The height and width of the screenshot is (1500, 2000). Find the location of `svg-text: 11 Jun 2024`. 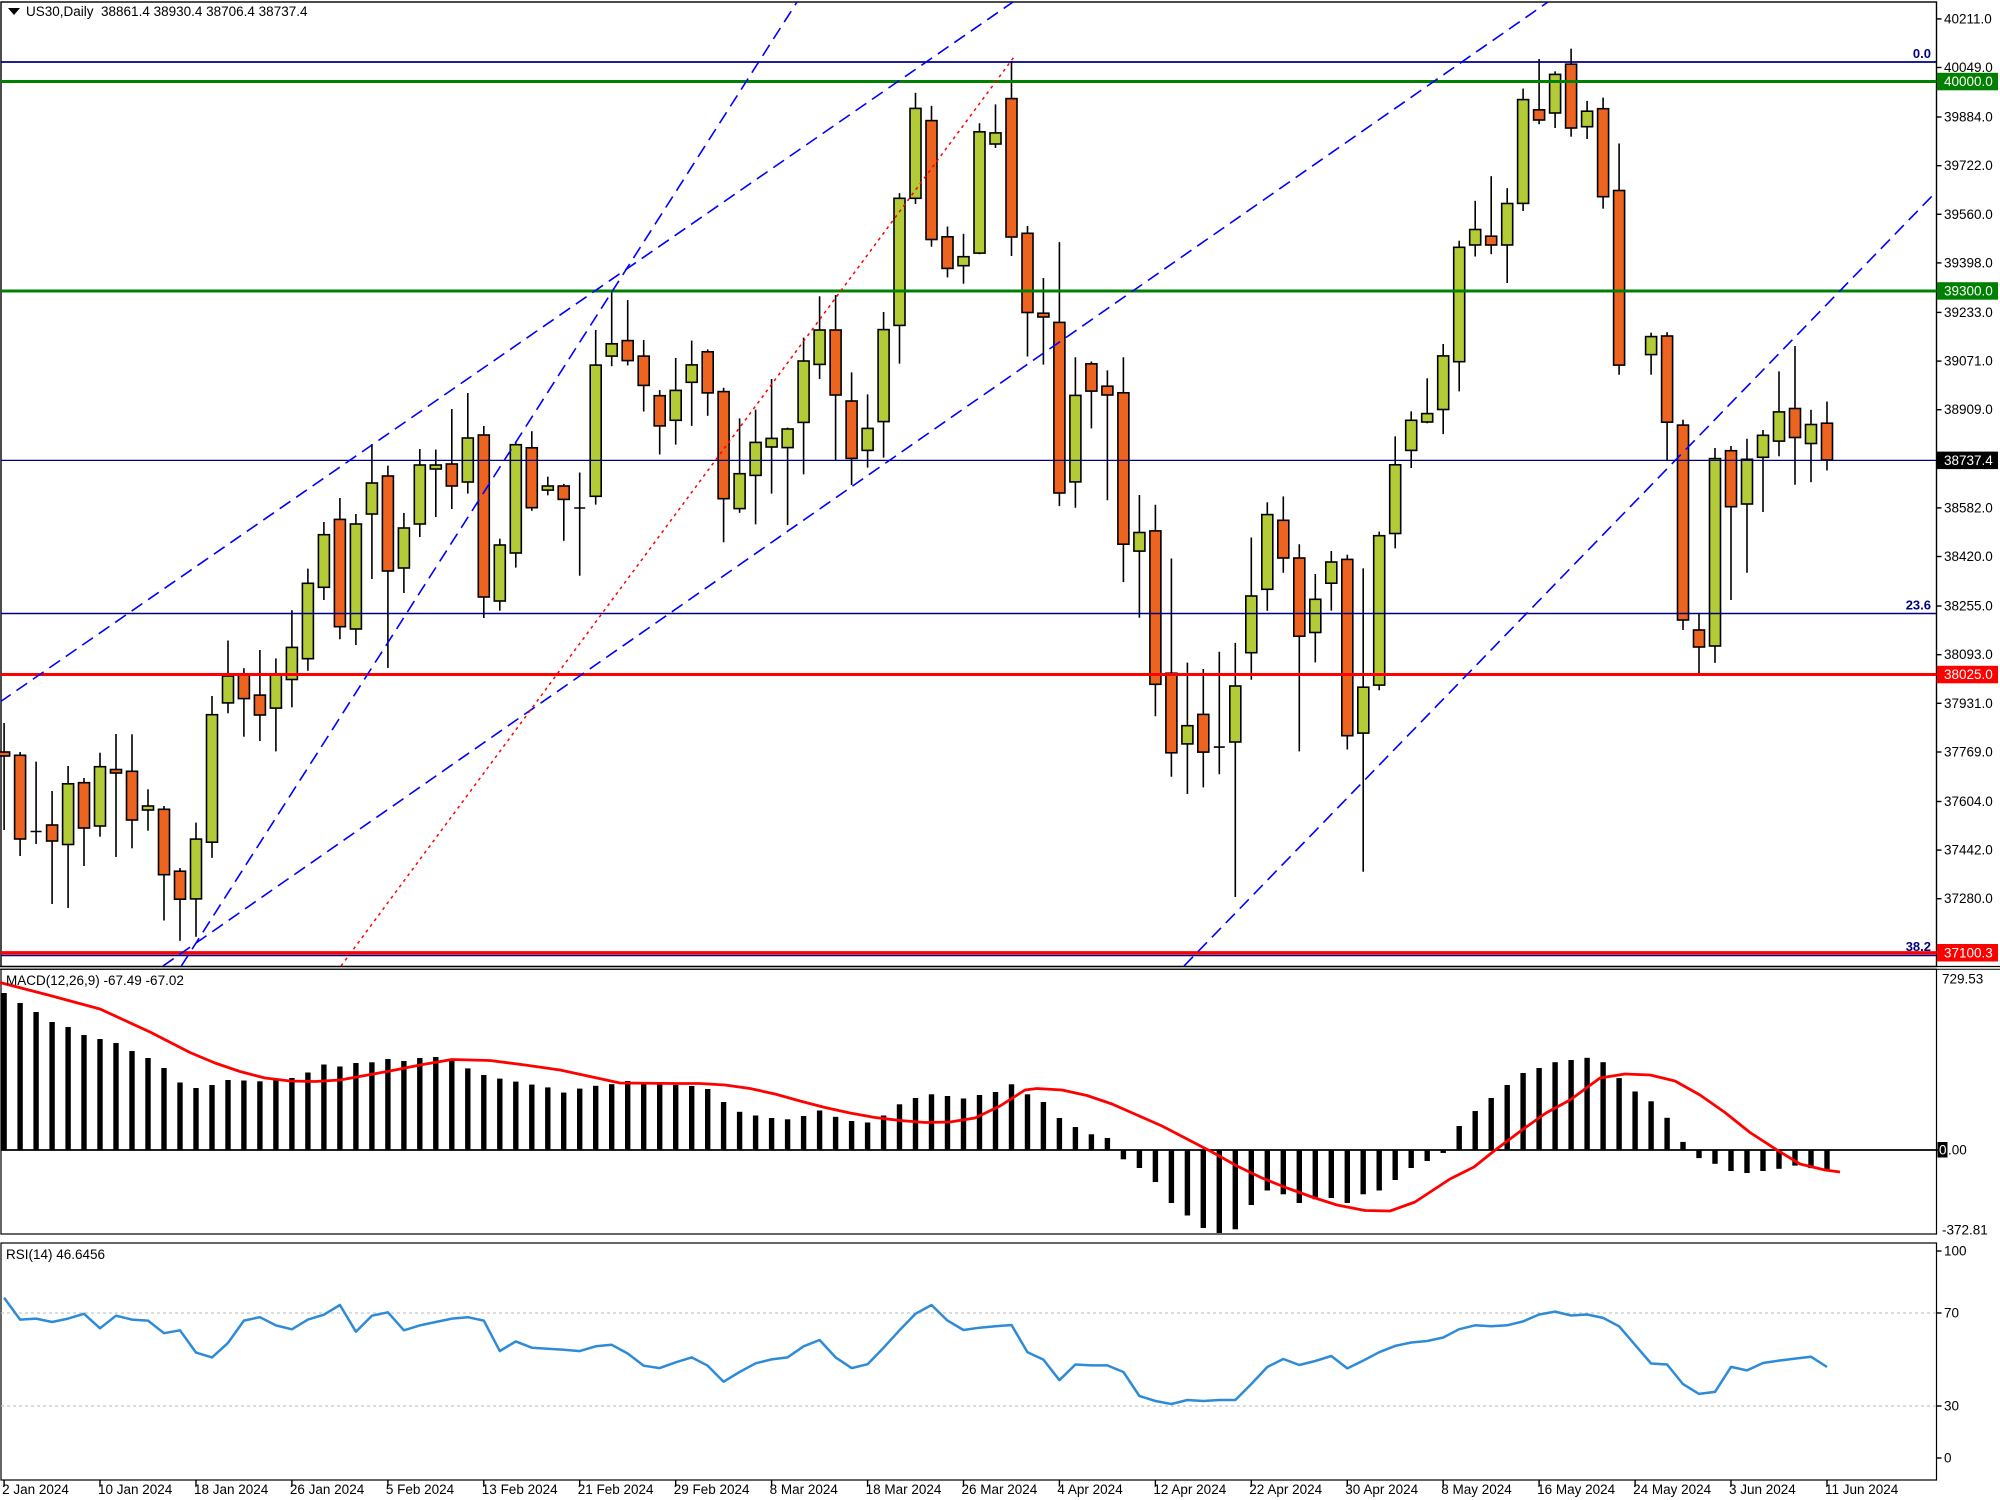

svg-text: 11 Jun 2024 is located at coordinates (1862, 1489).